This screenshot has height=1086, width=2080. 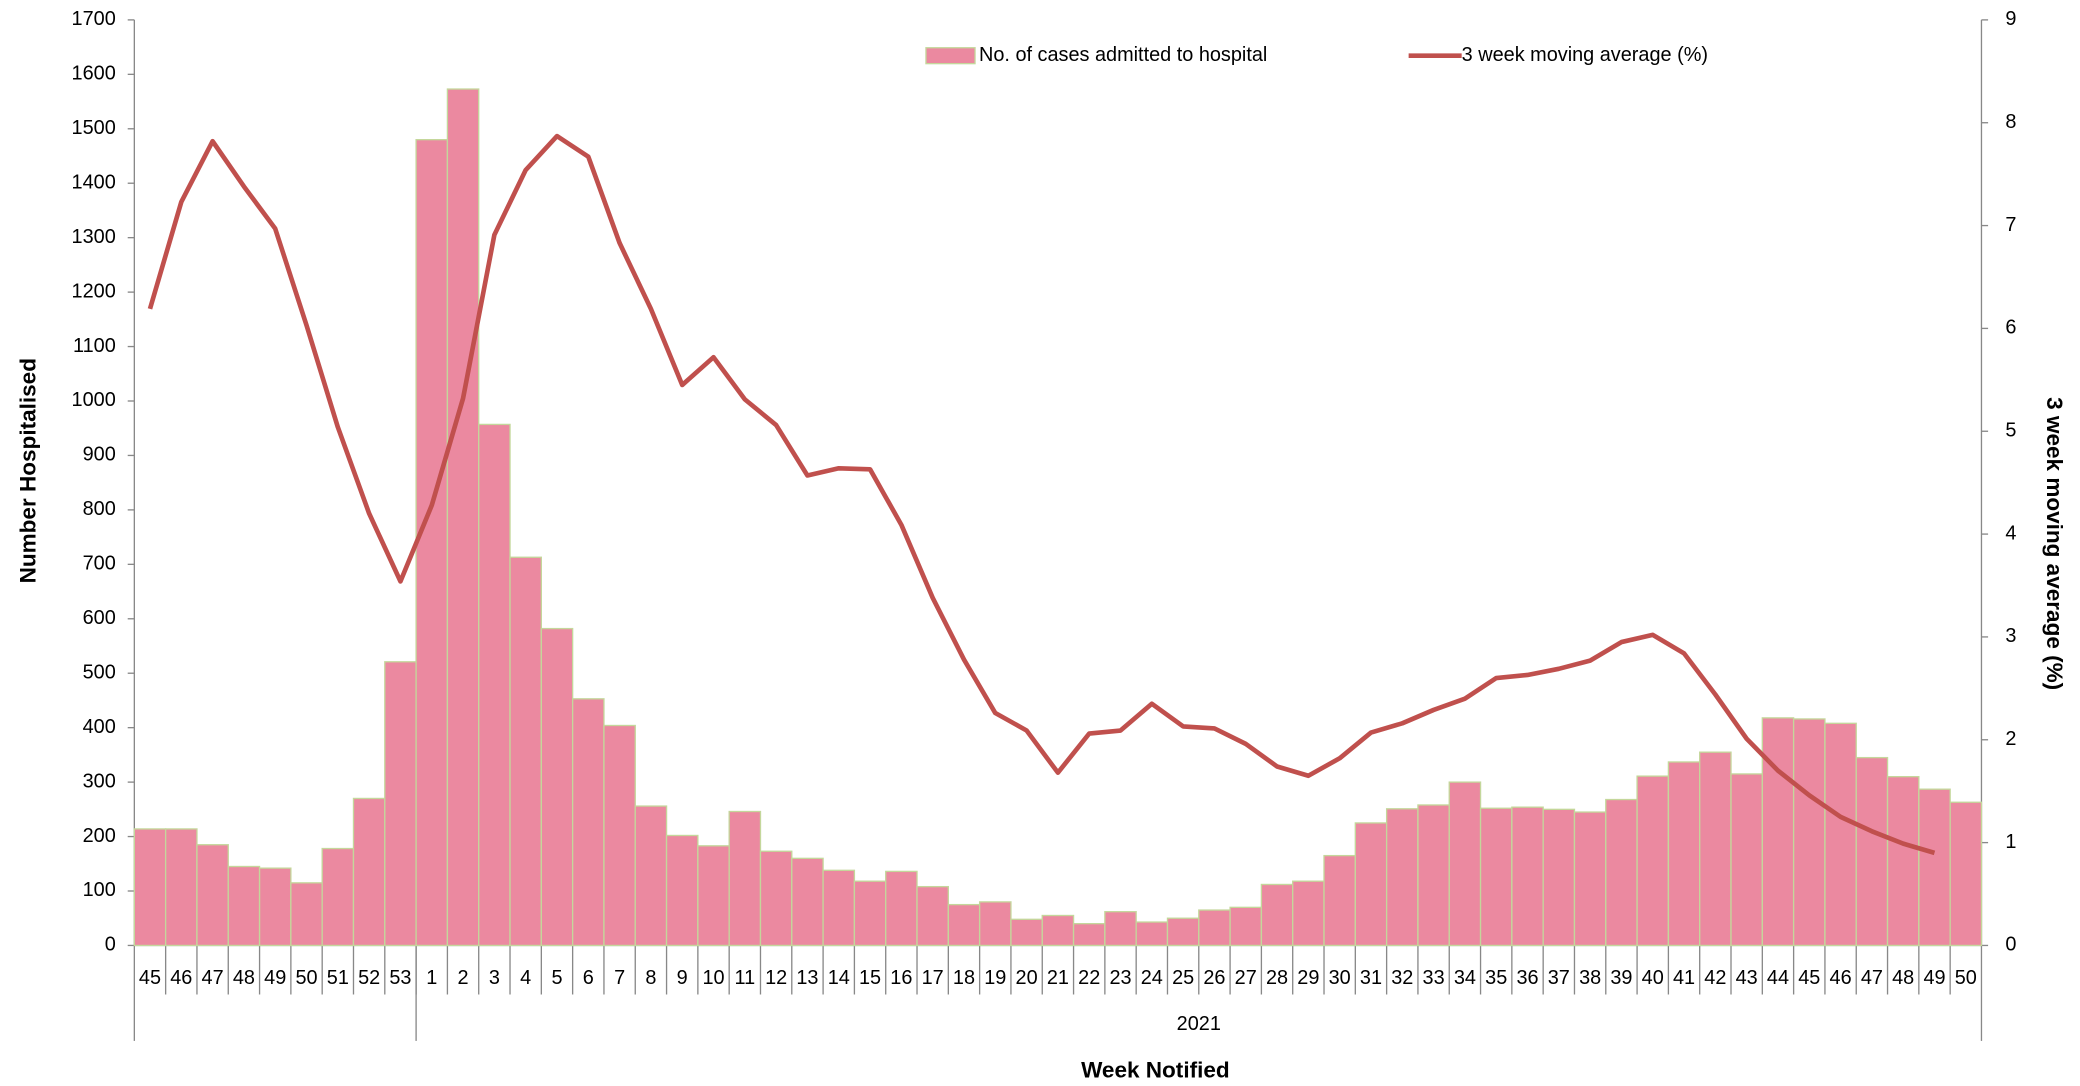 I want to click on x-tick-label: 18, so click(x=964, y=978).